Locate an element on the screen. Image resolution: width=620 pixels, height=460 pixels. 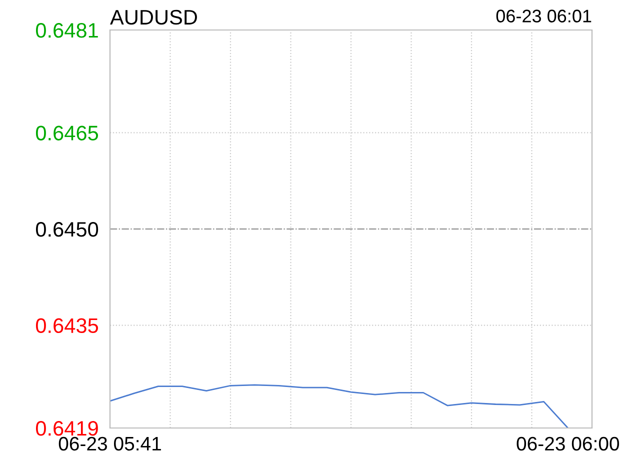
y-tick-label: 0.6481 is located at coordinates (67, 30).